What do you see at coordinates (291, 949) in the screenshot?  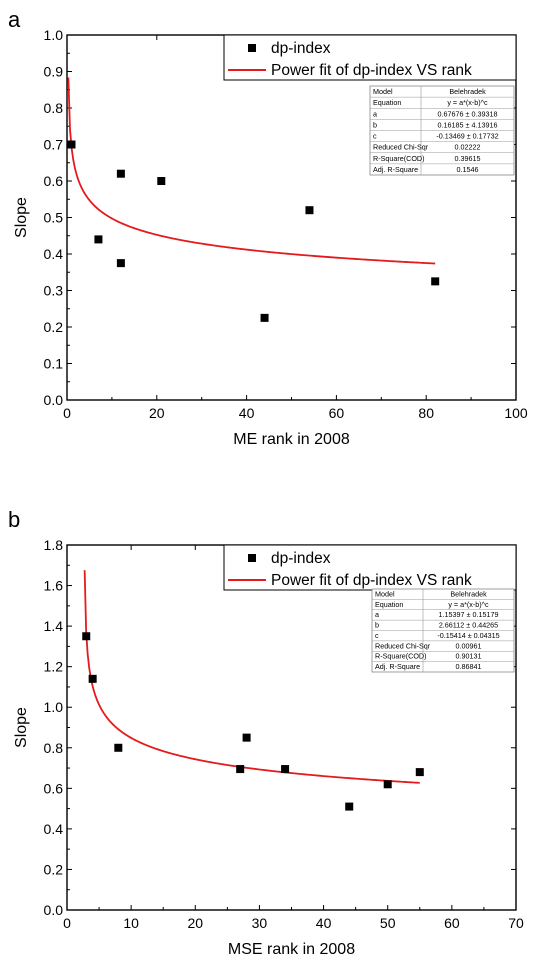 I see `x-axis-title: MSE rank in 2008` at bounding box center [291, 949].